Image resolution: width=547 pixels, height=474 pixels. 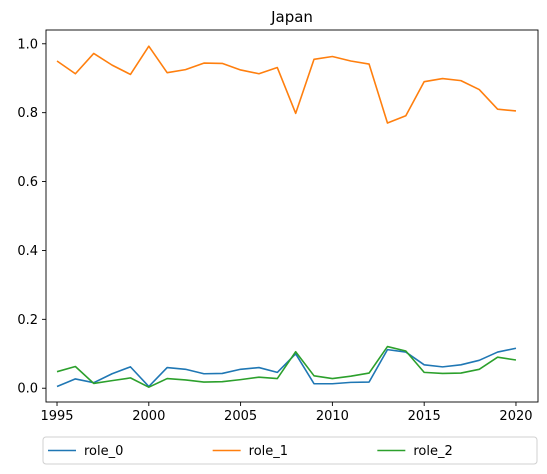 I want to click on x-tick-label: 1995, so click(x=56, y=416).